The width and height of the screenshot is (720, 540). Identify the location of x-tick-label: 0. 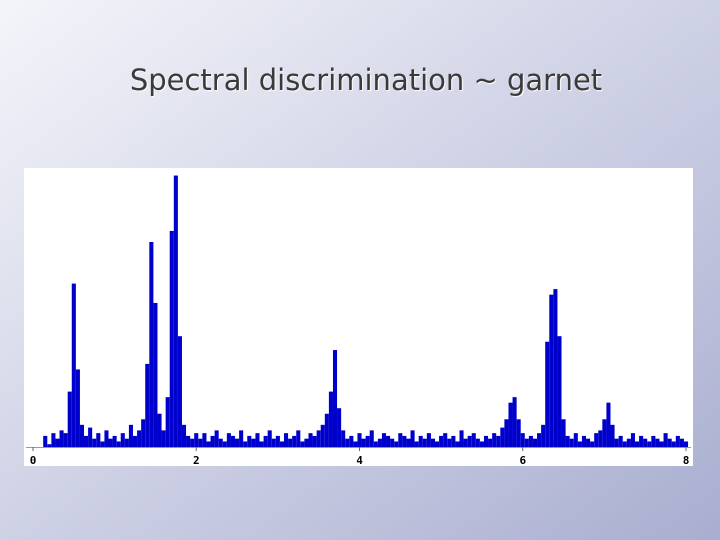
(33, 460).